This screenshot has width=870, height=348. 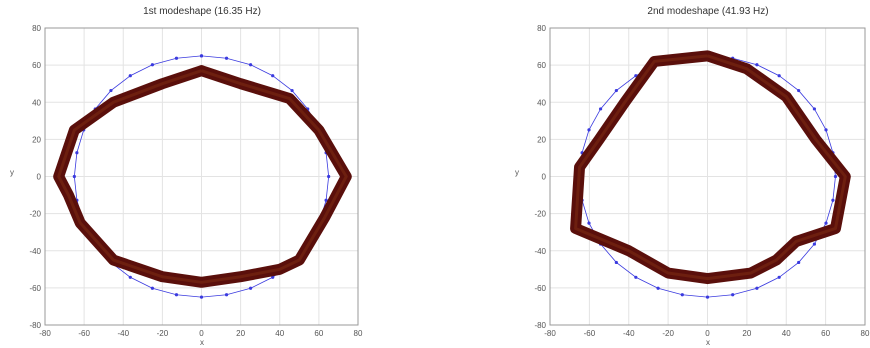 I want to click on chart-title: 2nd modeshape (41.93 Hz), so click(x=707, y=11).